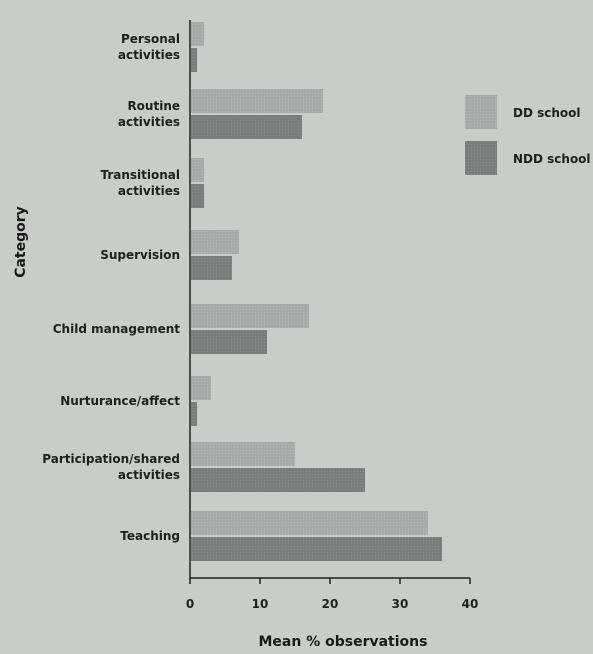  I want to click on category-label: Routine activities, so click(149, 114).